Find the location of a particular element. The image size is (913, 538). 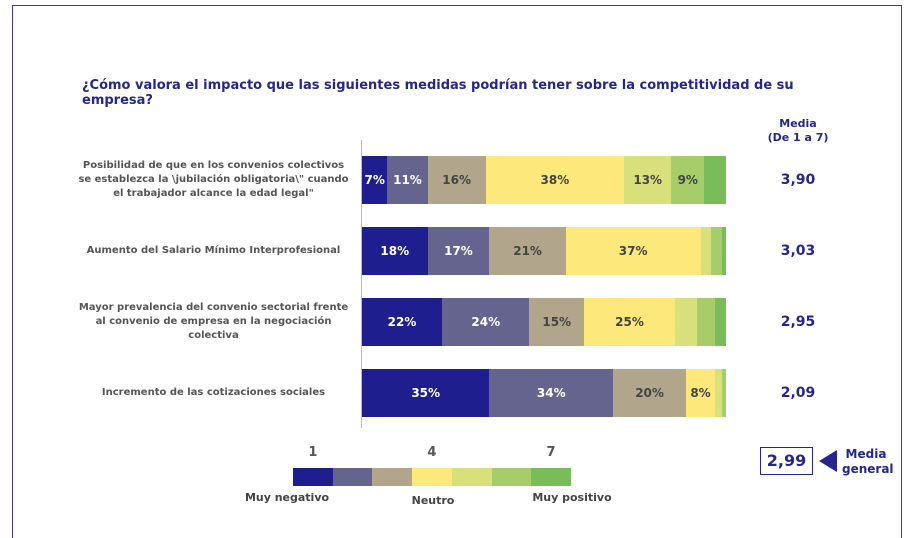

overall-name: Media general is located at coordinates (868, 461).